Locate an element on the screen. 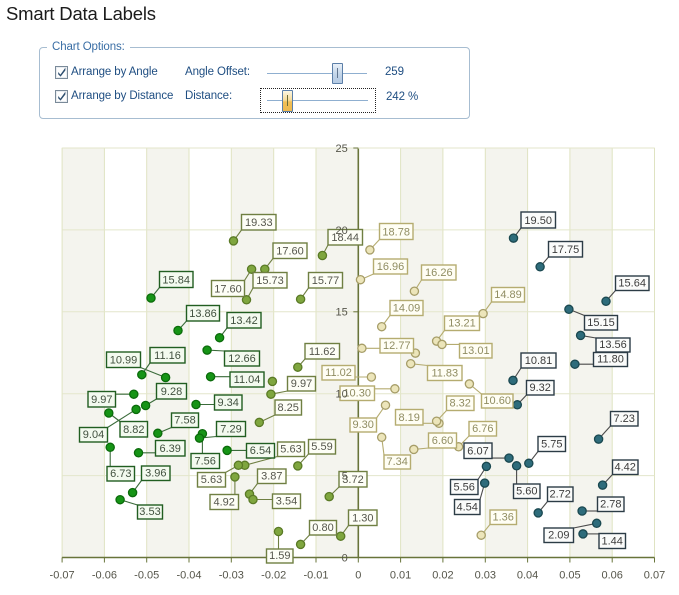 This screenshot has height=595, width=679. svg-text: 5.60 is located at coordinates (526, 492).